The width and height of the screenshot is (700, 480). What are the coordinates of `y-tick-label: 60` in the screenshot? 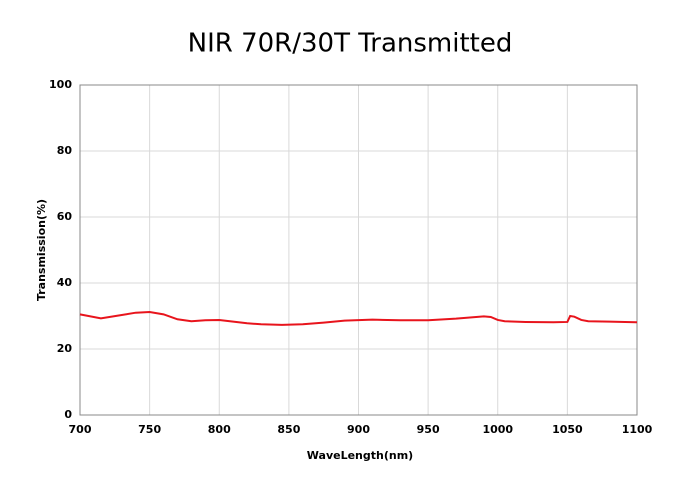 It's located at (65, 216).